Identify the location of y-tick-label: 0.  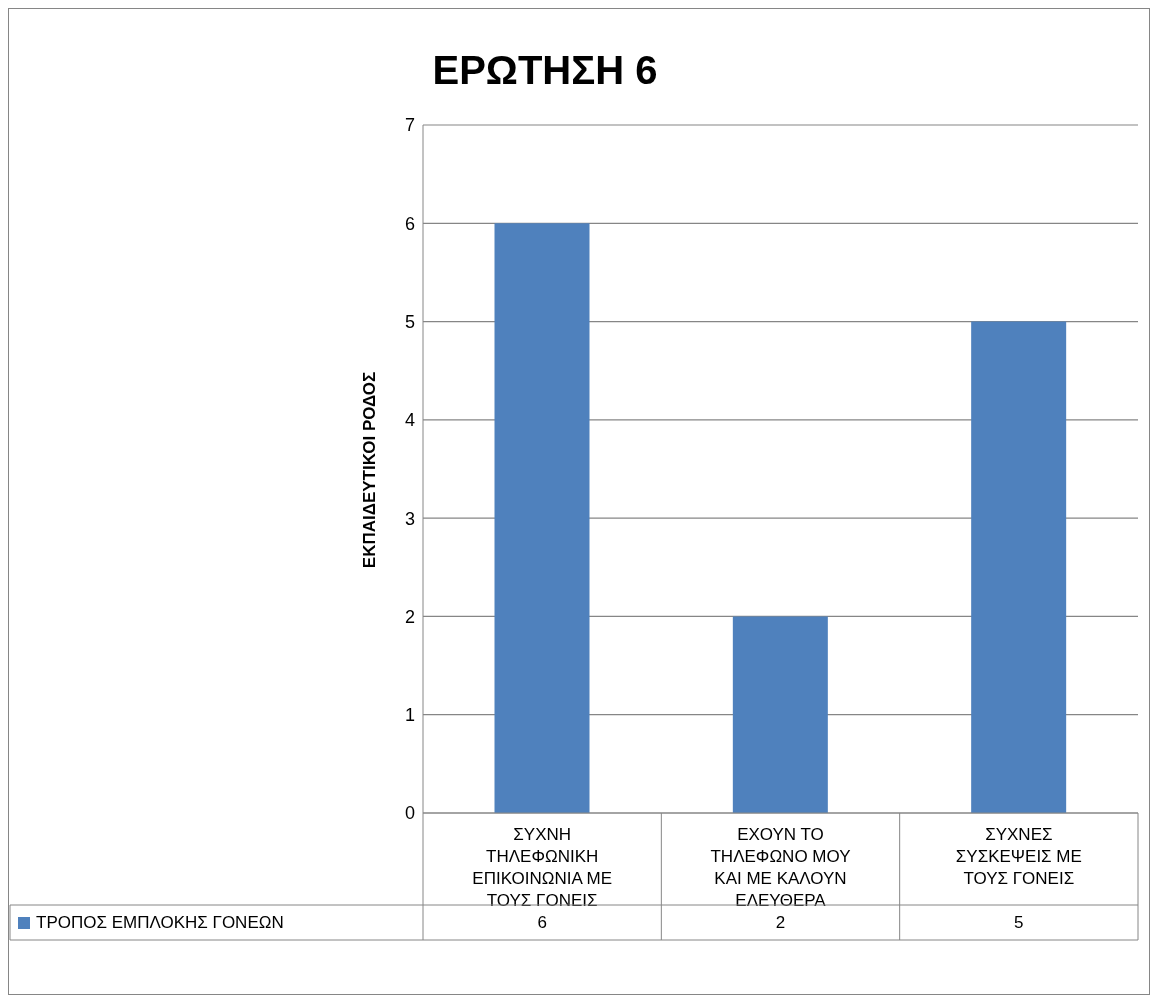
(409, 813).